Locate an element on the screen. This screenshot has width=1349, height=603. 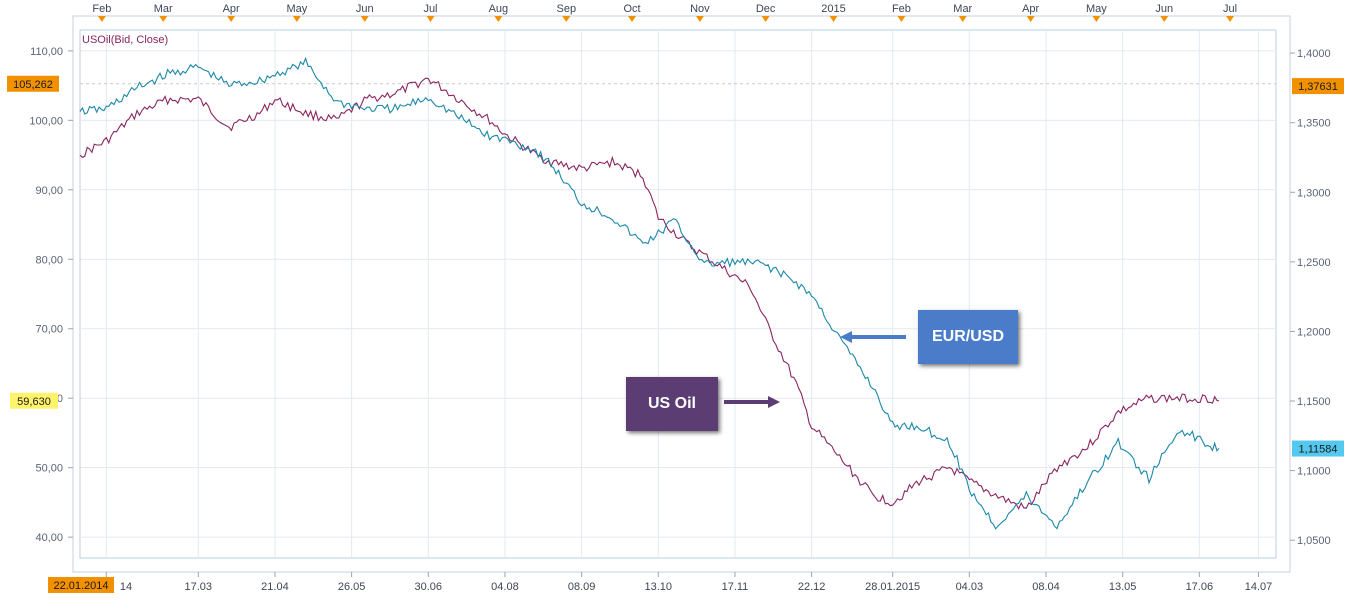
left-tick-label: 40,00 is located at coordinates (49, 538).